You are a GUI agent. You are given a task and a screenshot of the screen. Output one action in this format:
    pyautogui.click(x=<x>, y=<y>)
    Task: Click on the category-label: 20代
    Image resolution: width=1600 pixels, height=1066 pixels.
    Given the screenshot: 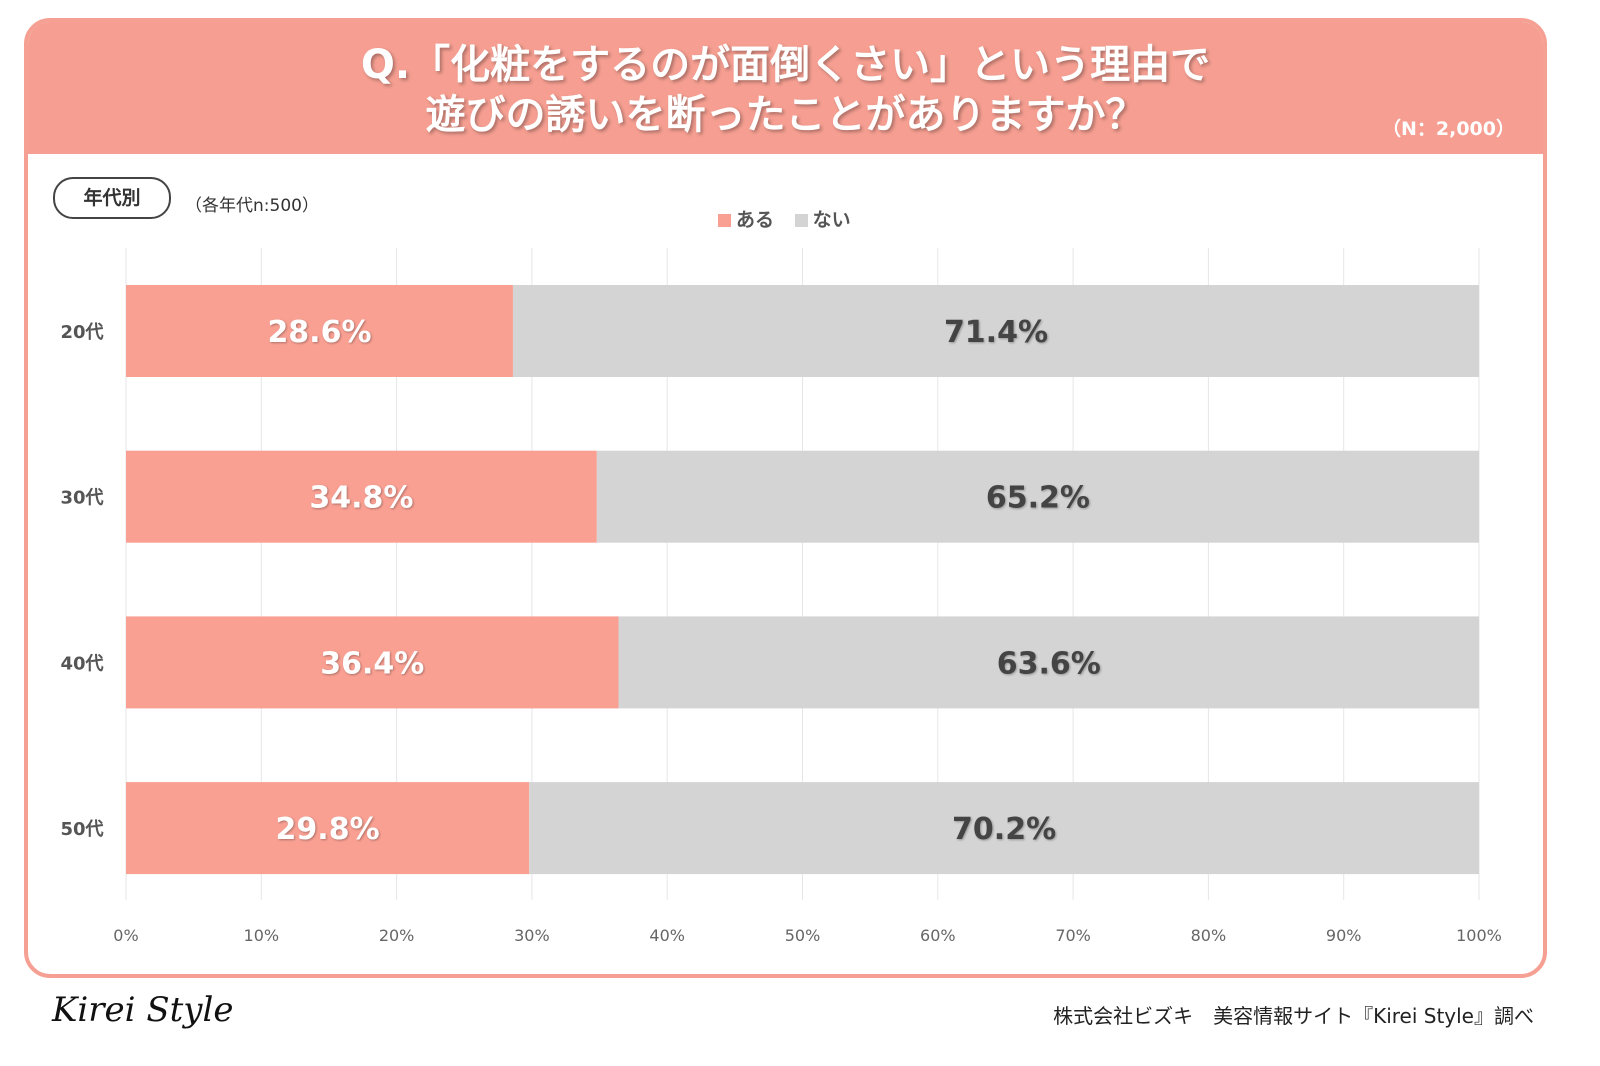 What is the action you would take?
    pyautogui.click(x=81, y=332)
    